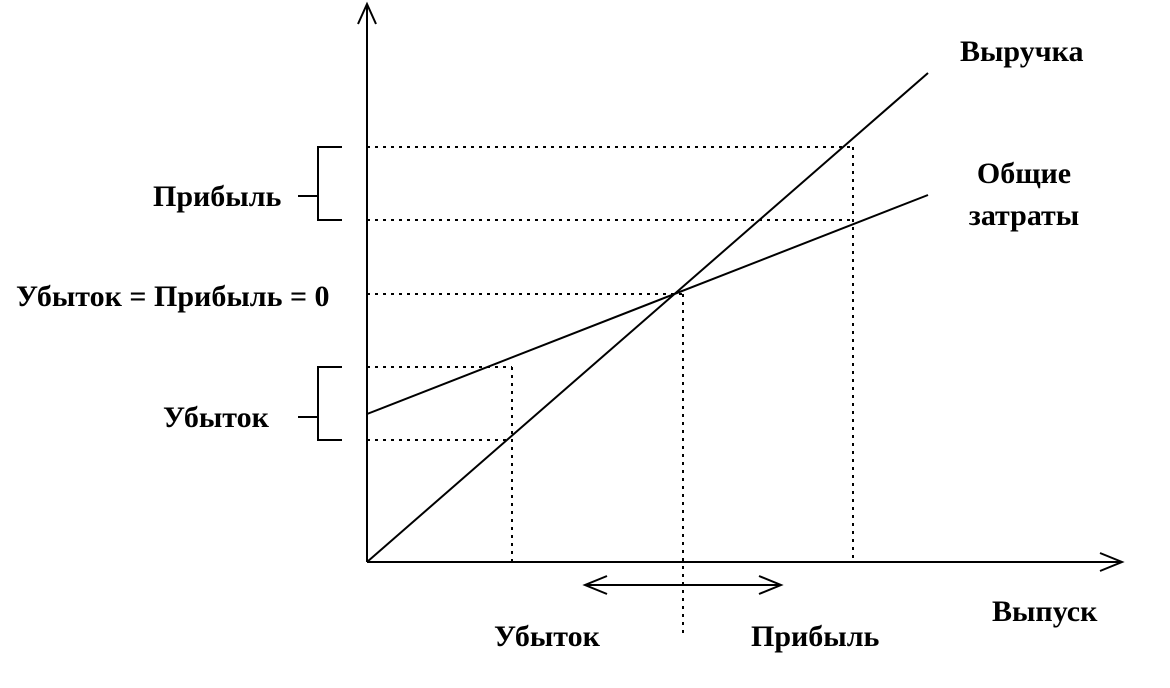 This screenshot has width=1170, height=688. I want to click on revenue-label: Выручка, so click(1021, 51).